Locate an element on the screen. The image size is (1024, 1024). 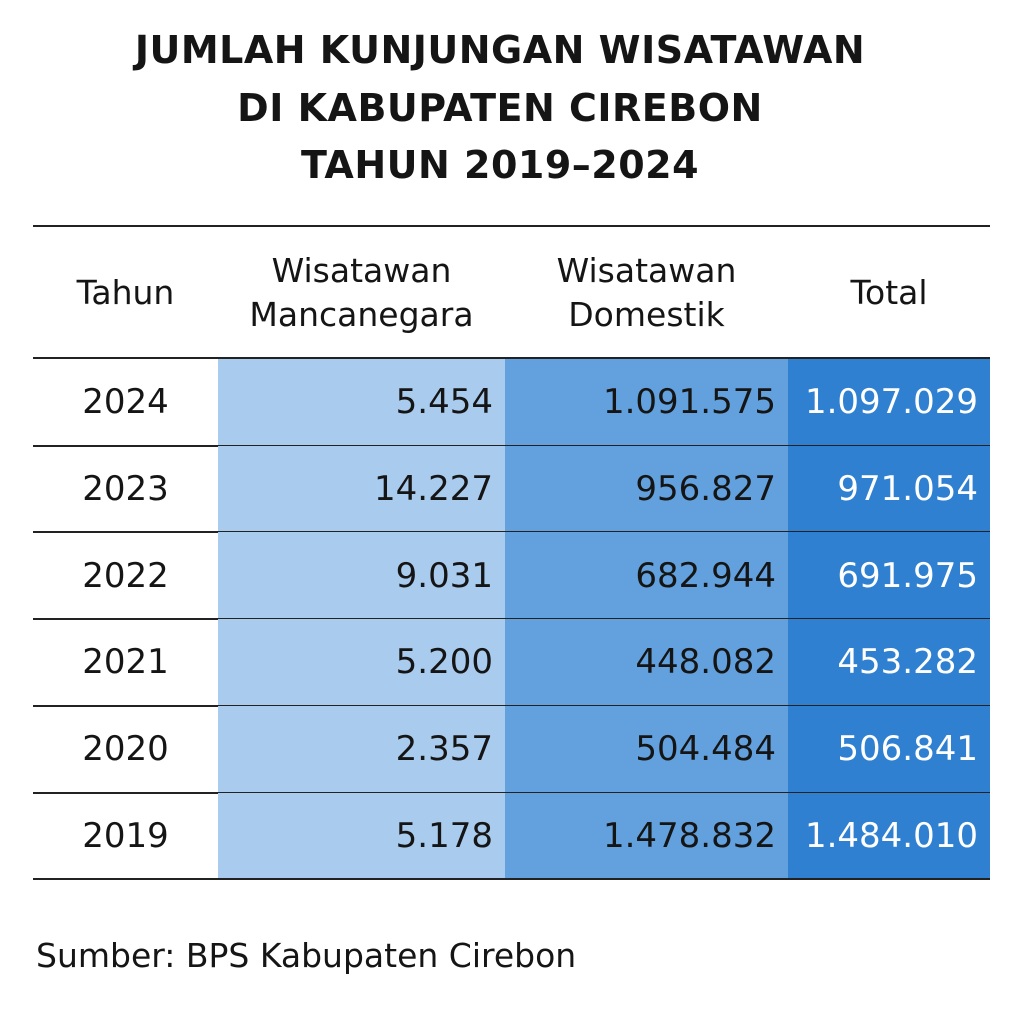
header-separator is located at coordinates (511, 358).